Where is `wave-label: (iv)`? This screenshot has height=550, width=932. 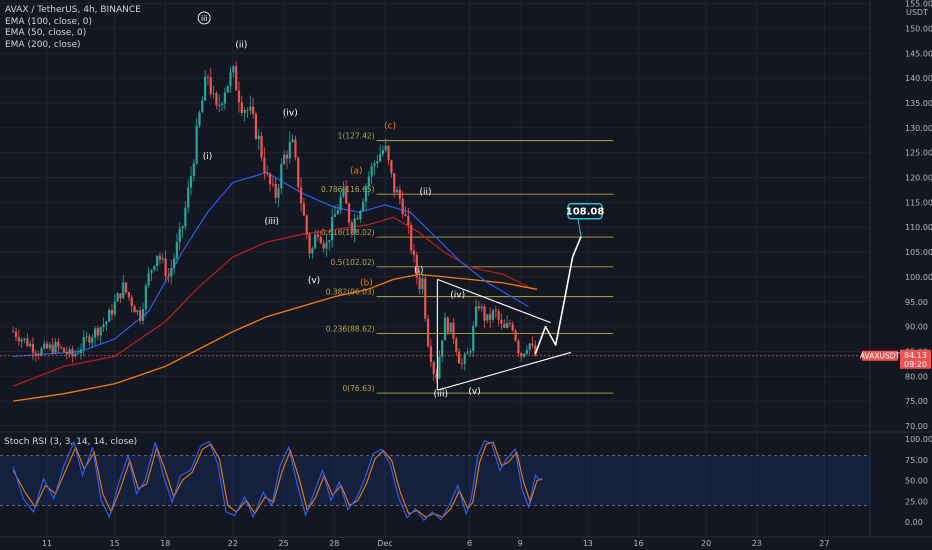 wave-label: (iv) is located at coordinates (457, 295).